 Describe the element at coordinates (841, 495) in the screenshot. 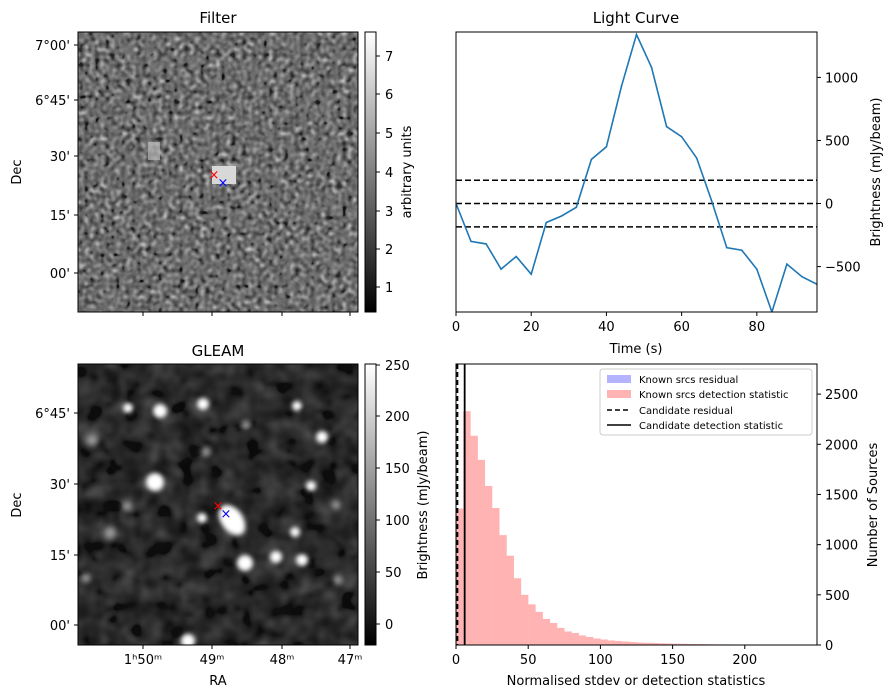

I see `hist-ytick-label: 1500` at that location.